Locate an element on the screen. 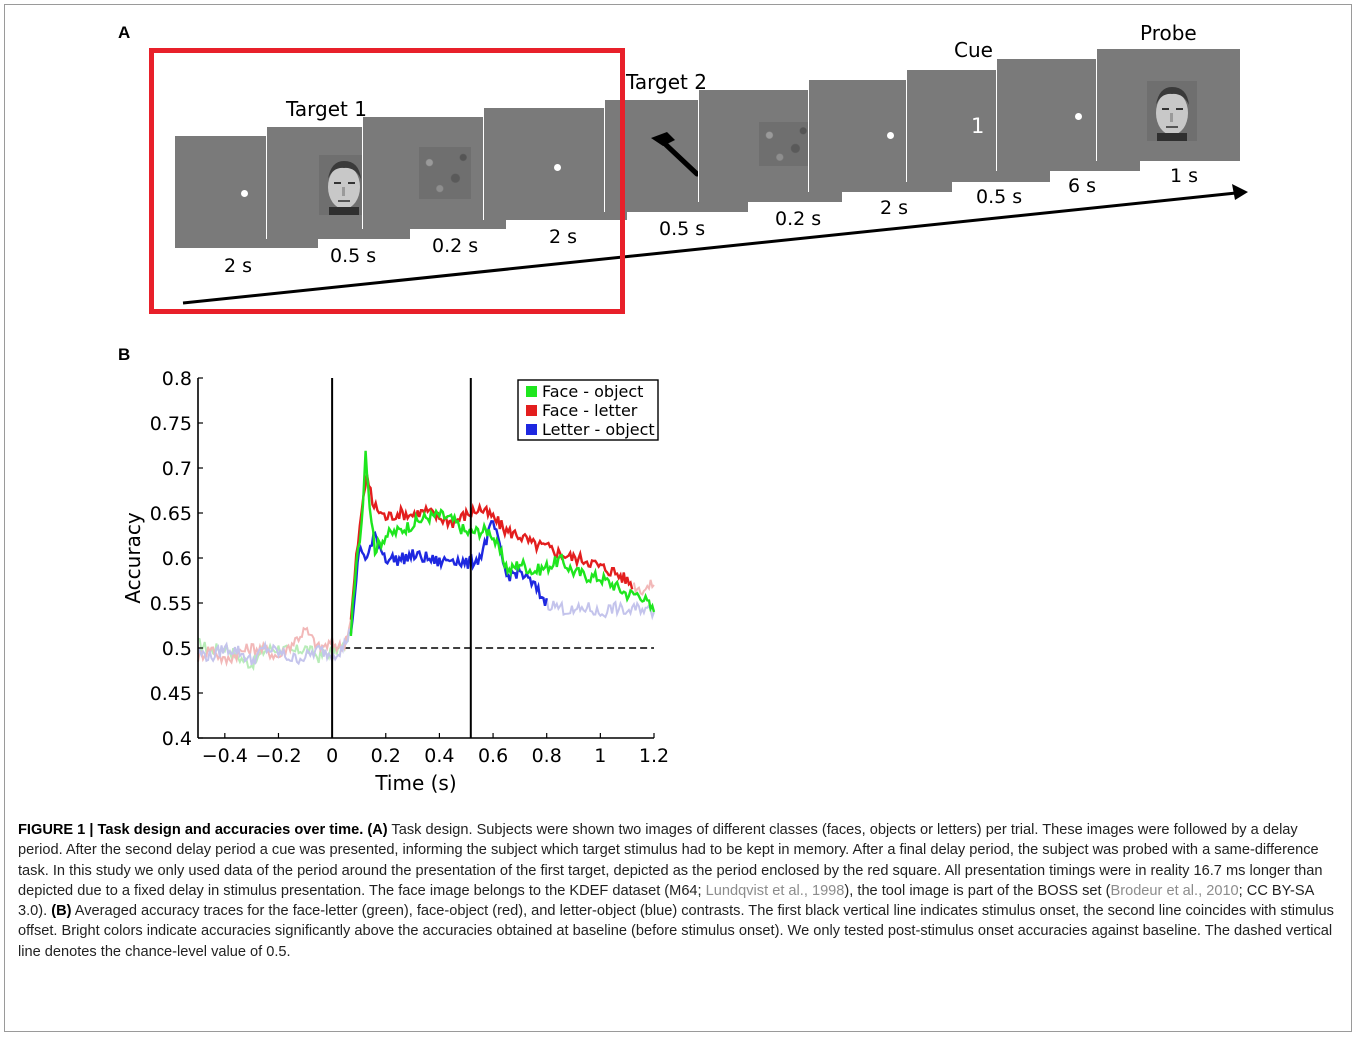 This screenshot has width=1358, height=1037. y-tick-label: 0.5 is located at coordinates (177, 649).